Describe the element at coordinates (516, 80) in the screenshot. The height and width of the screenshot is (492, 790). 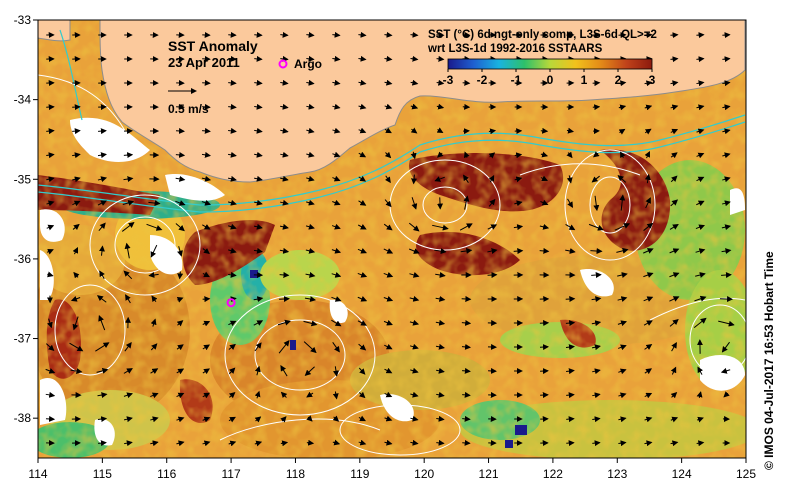
I see `colorbar-tick-label: -1` at that location.